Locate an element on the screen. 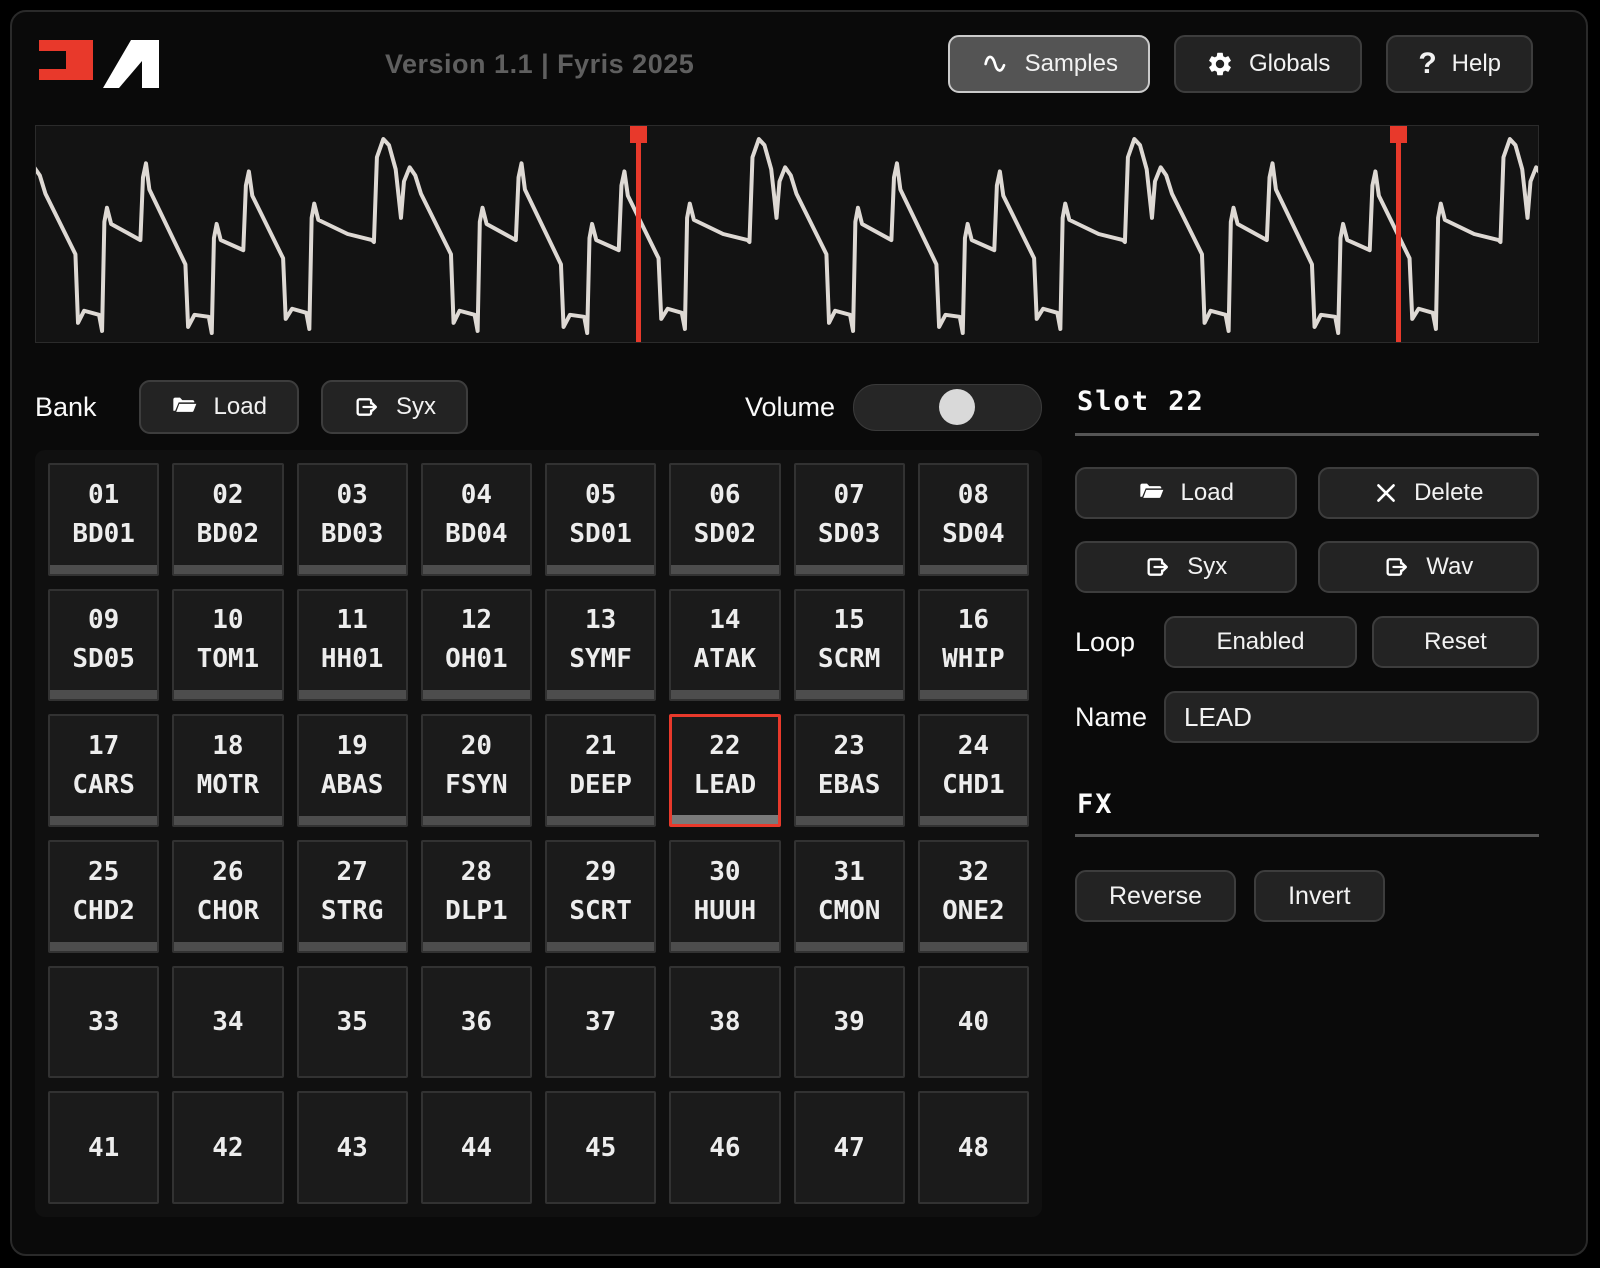  sample-slot-44: 44 is located at coordinates (476, 1147).